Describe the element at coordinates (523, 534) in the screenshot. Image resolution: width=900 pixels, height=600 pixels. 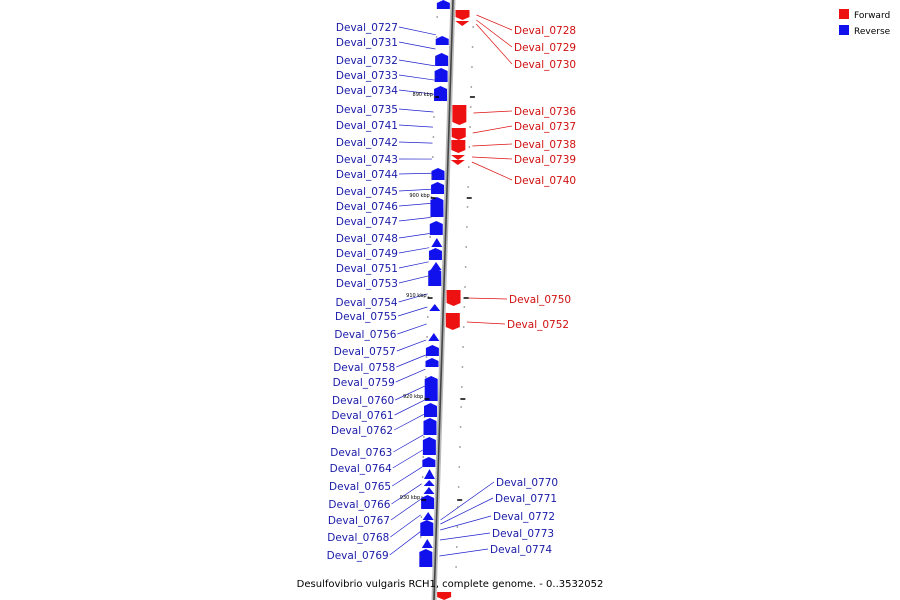
I see `gene-label-deval-0773: Deval_0773` at that location.